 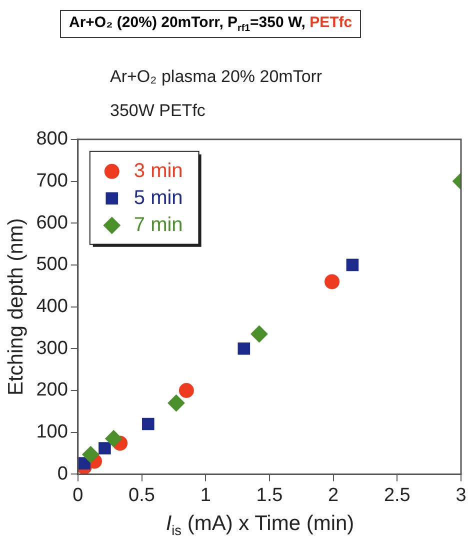 What do you see at coordinates (158, 197) in the screenshot?
I see `legend-label: 5 min` at bounding box center [158, 197].